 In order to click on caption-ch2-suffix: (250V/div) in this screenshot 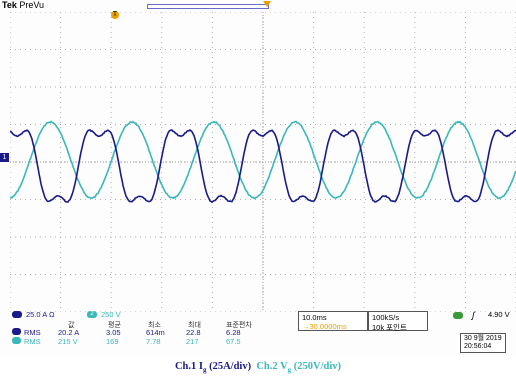, I will do `click(316, 366)`.